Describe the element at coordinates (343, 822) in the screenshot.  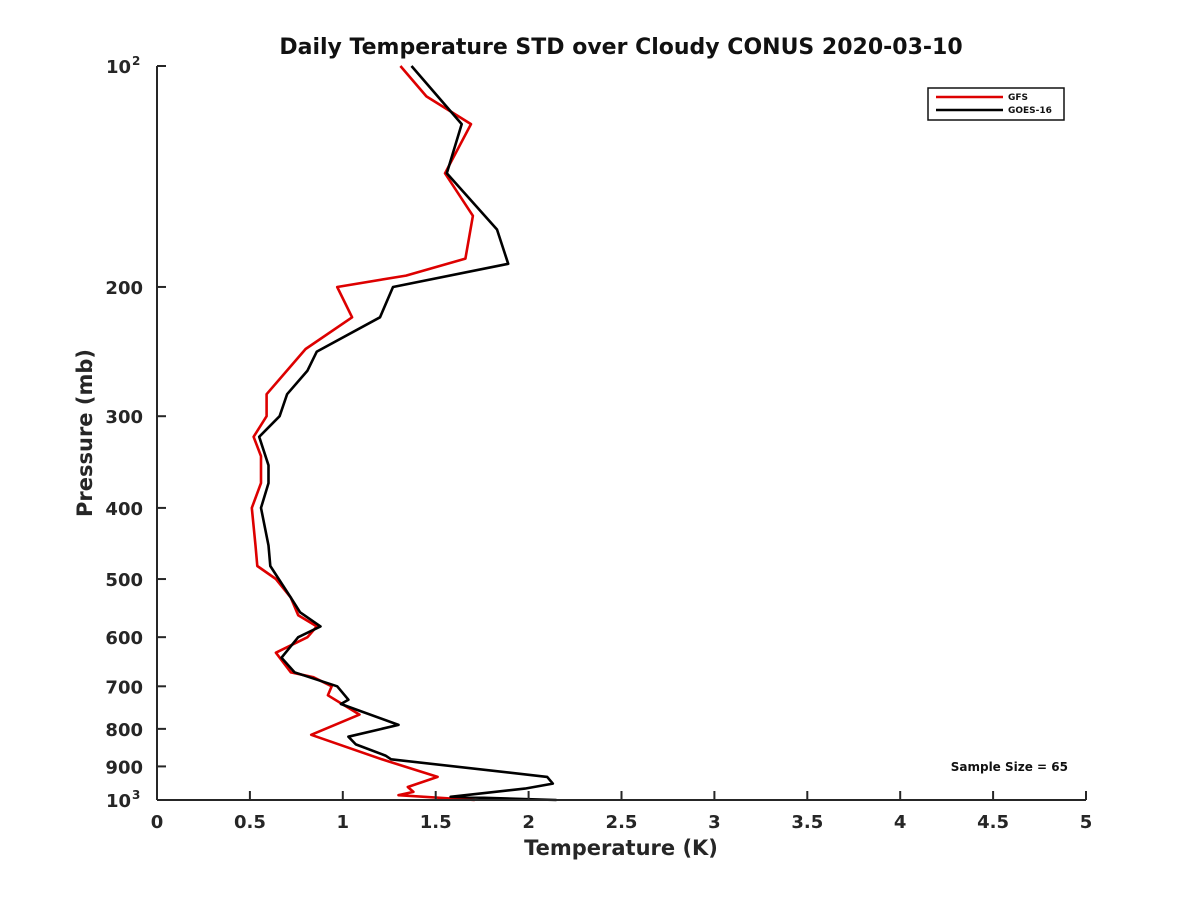
I see `x-tick-label: 1` at that location.